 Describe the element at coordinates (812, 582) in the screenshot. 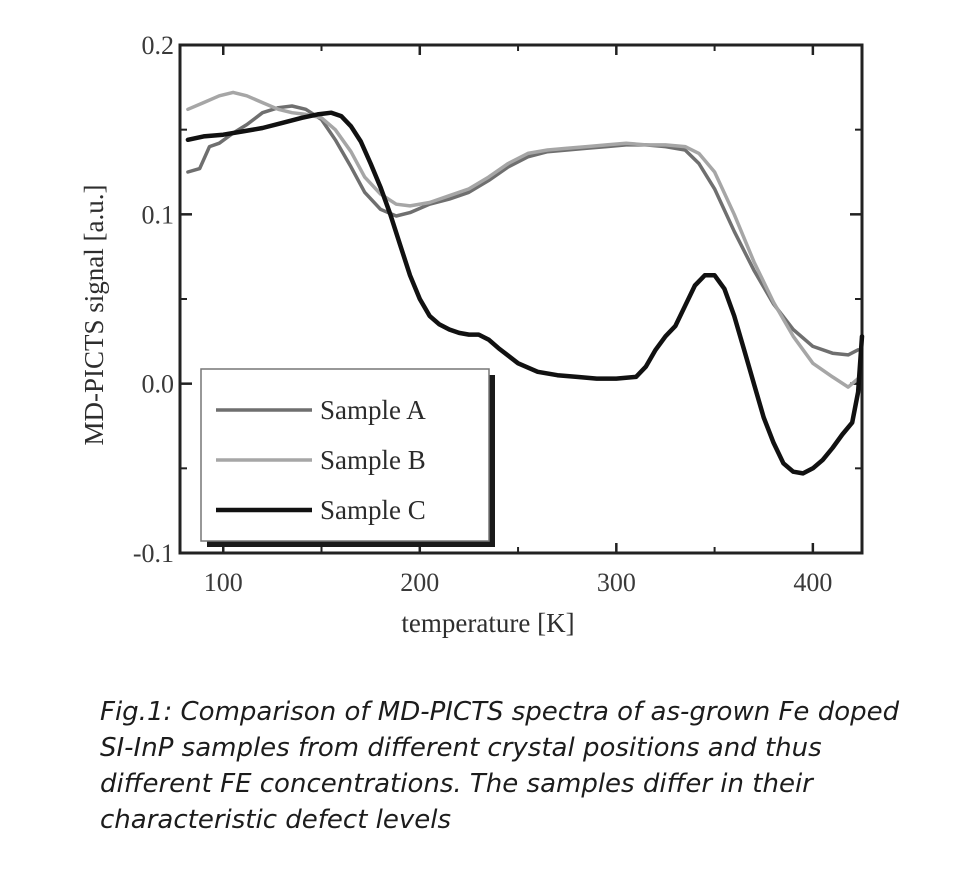

I see `x-tick-label: 400` at that location.